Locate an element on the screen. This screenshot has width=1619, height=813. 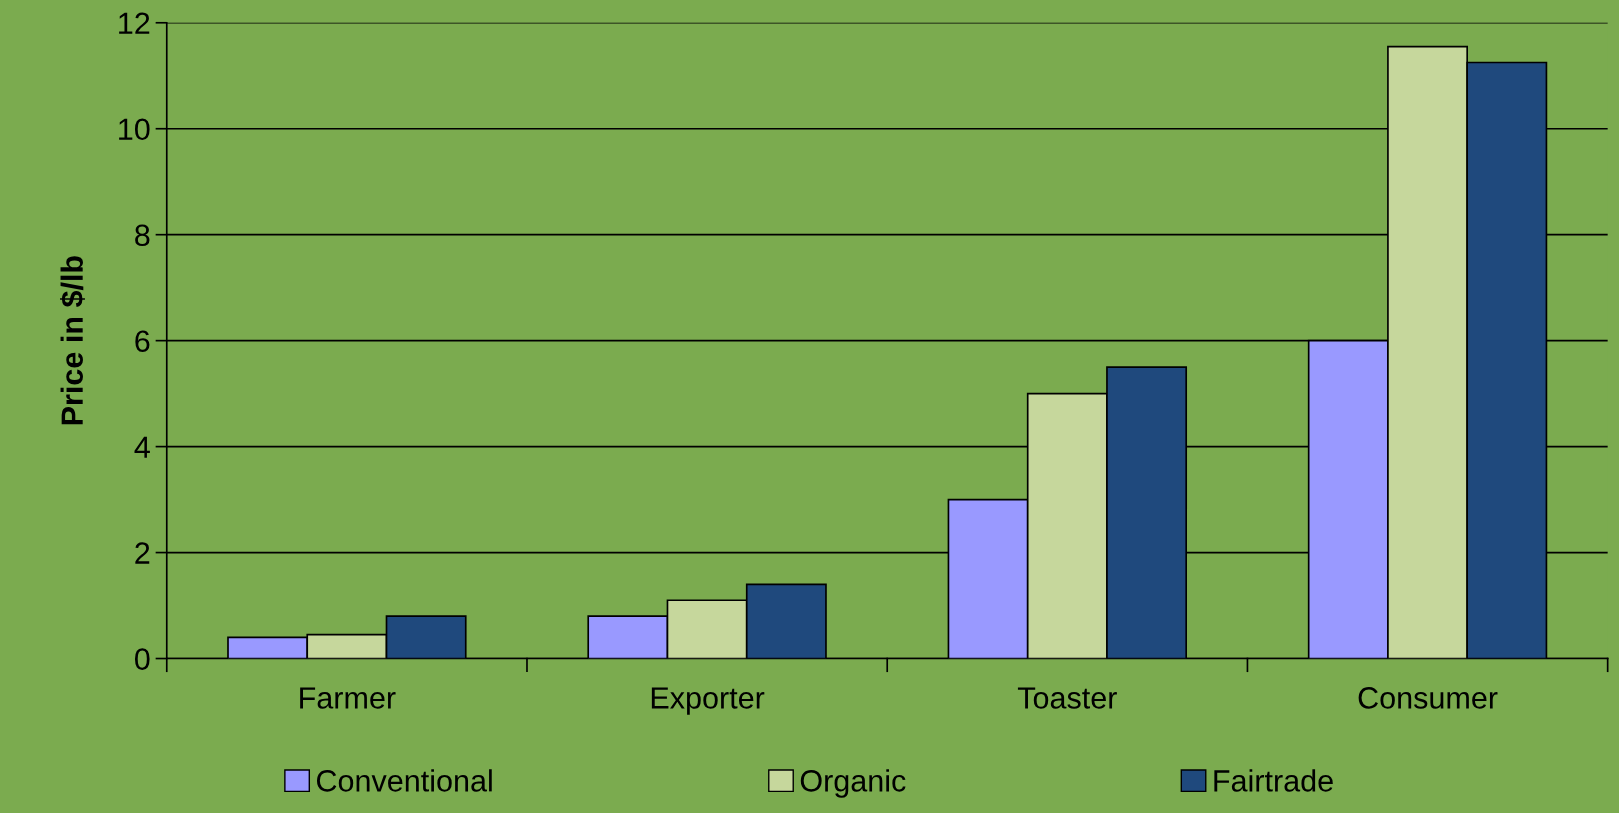
x-tick-label: Toaster is located at coordinates (1067, 698).